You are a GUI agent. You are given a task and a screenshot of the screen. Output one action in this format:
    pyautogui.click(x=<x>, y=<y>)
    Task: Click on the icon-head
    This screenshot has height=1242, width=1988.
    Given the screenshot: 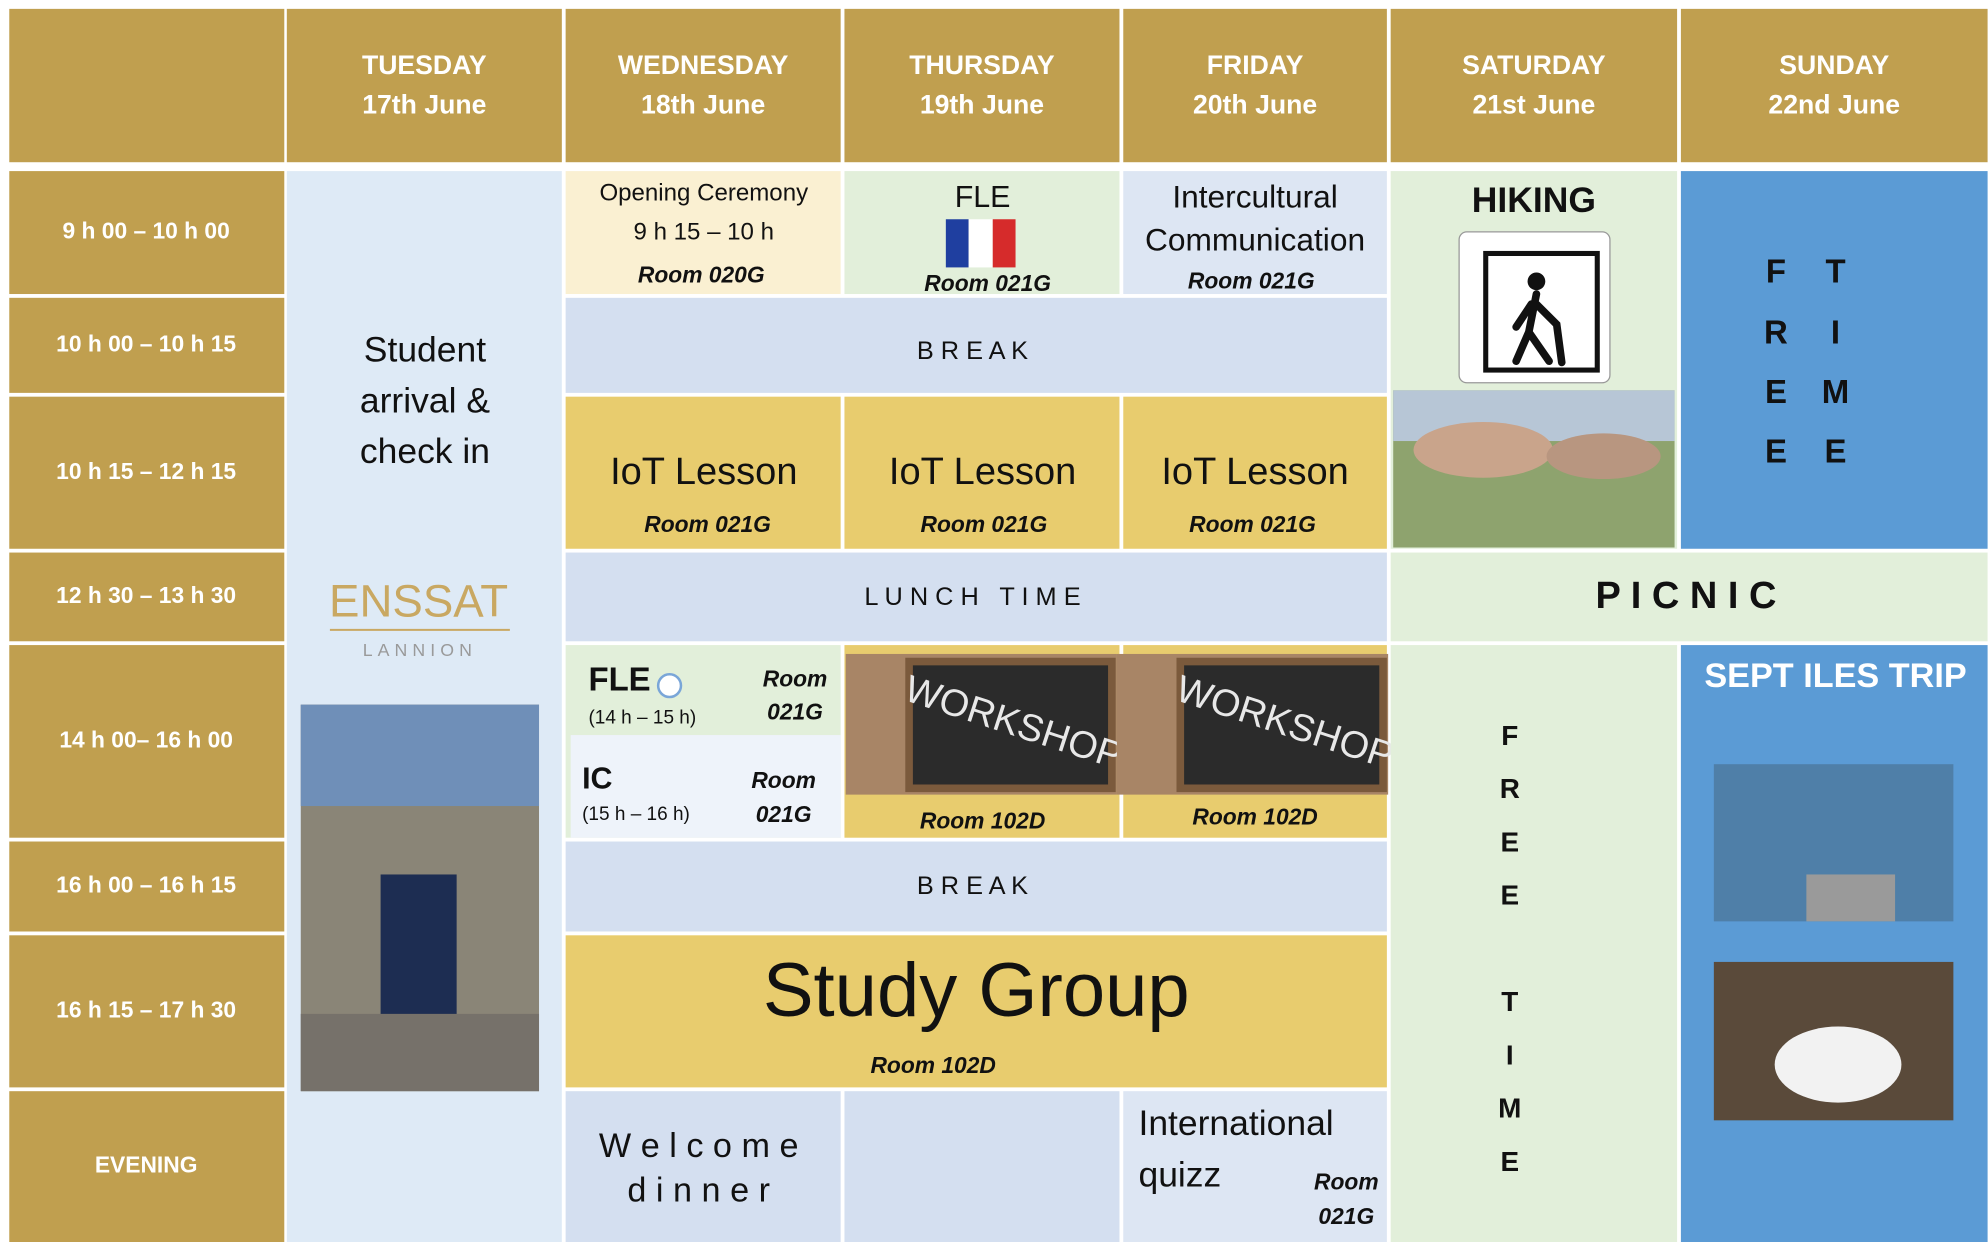 What is the action you would take?
    pyautogui.click(x=1536, y=281)
    